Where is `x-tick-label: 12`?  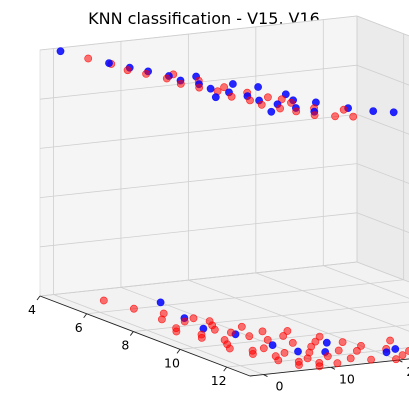
x-tick-label: 12 is located at coordinates (219, 380).